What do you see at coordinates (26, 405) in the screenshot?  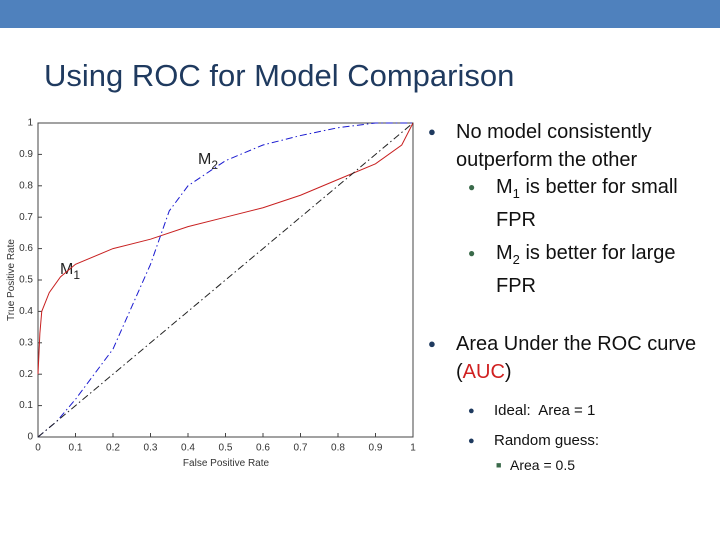 I see `y-tick-label: 0.1` at bounding box center [26, 405].